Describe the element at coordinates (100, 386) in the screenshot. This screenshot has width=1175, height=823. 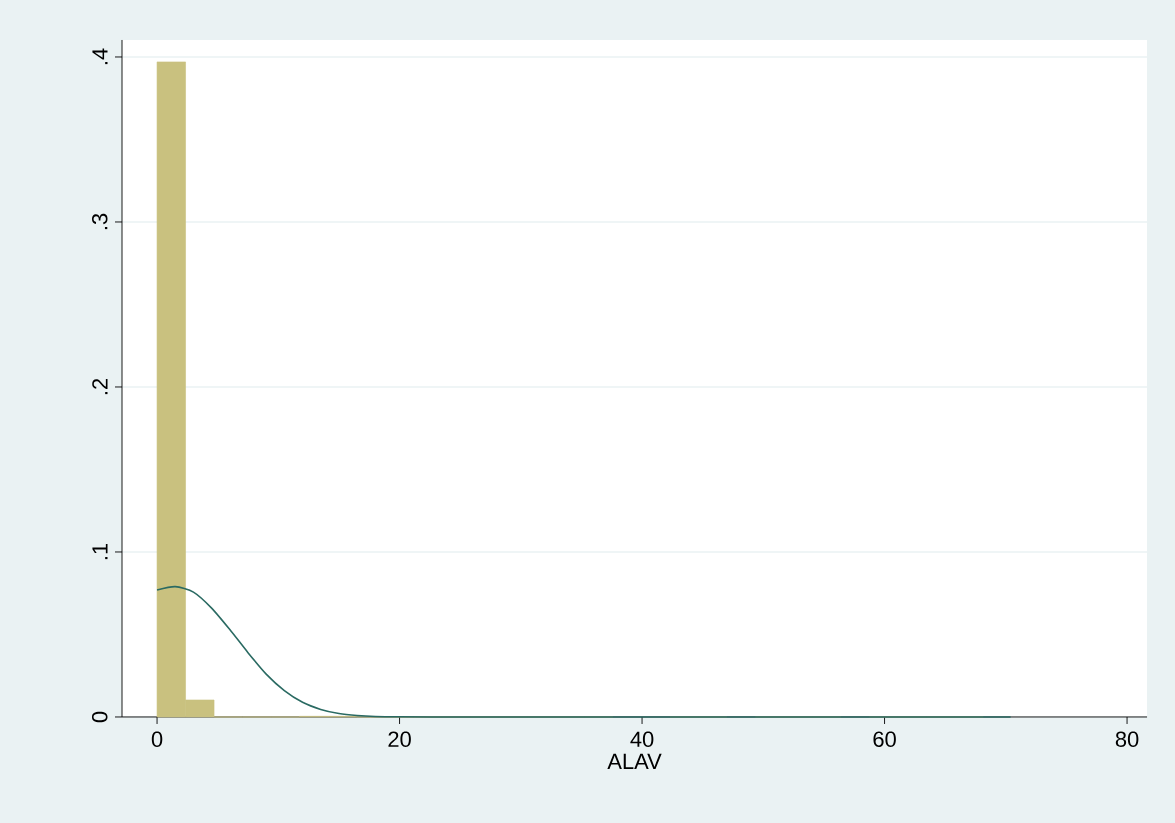
I see `y-tick-label: .2` at that location.